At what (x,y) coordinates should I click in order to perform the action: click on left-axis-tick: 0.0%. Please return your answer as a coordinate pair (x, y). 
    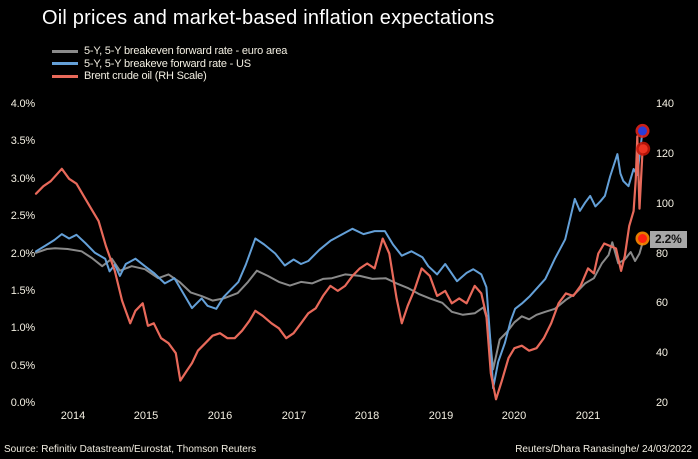
    Looking at the image, I should click on (22, 403).